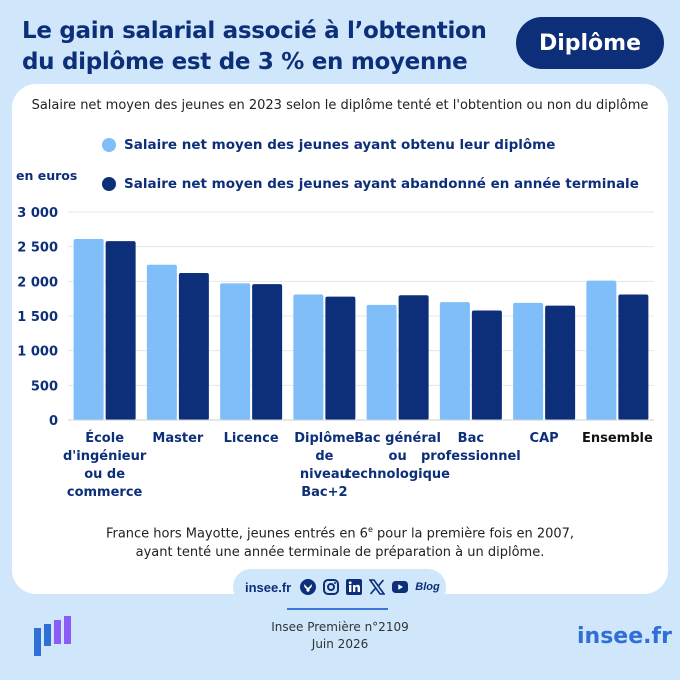 Image resolution: width=680 pixels, height=680 pixels. Describe the element at coordinates (590, 43) in the screenshot. I see `theme-badge: Diplôme` at that location.